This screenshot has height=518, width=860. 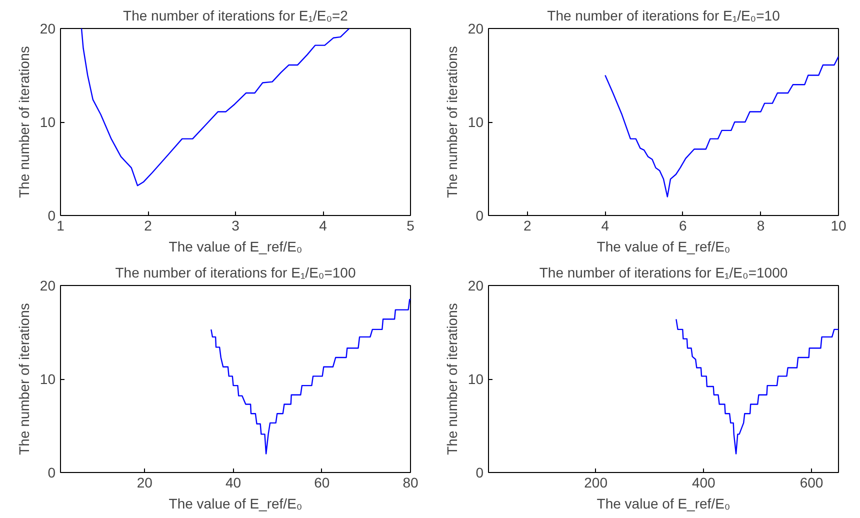 What do you see at coordinates (60, 226) in the screenshot?
I see `x-tick-label: 1` at bounding box center [60, 226].